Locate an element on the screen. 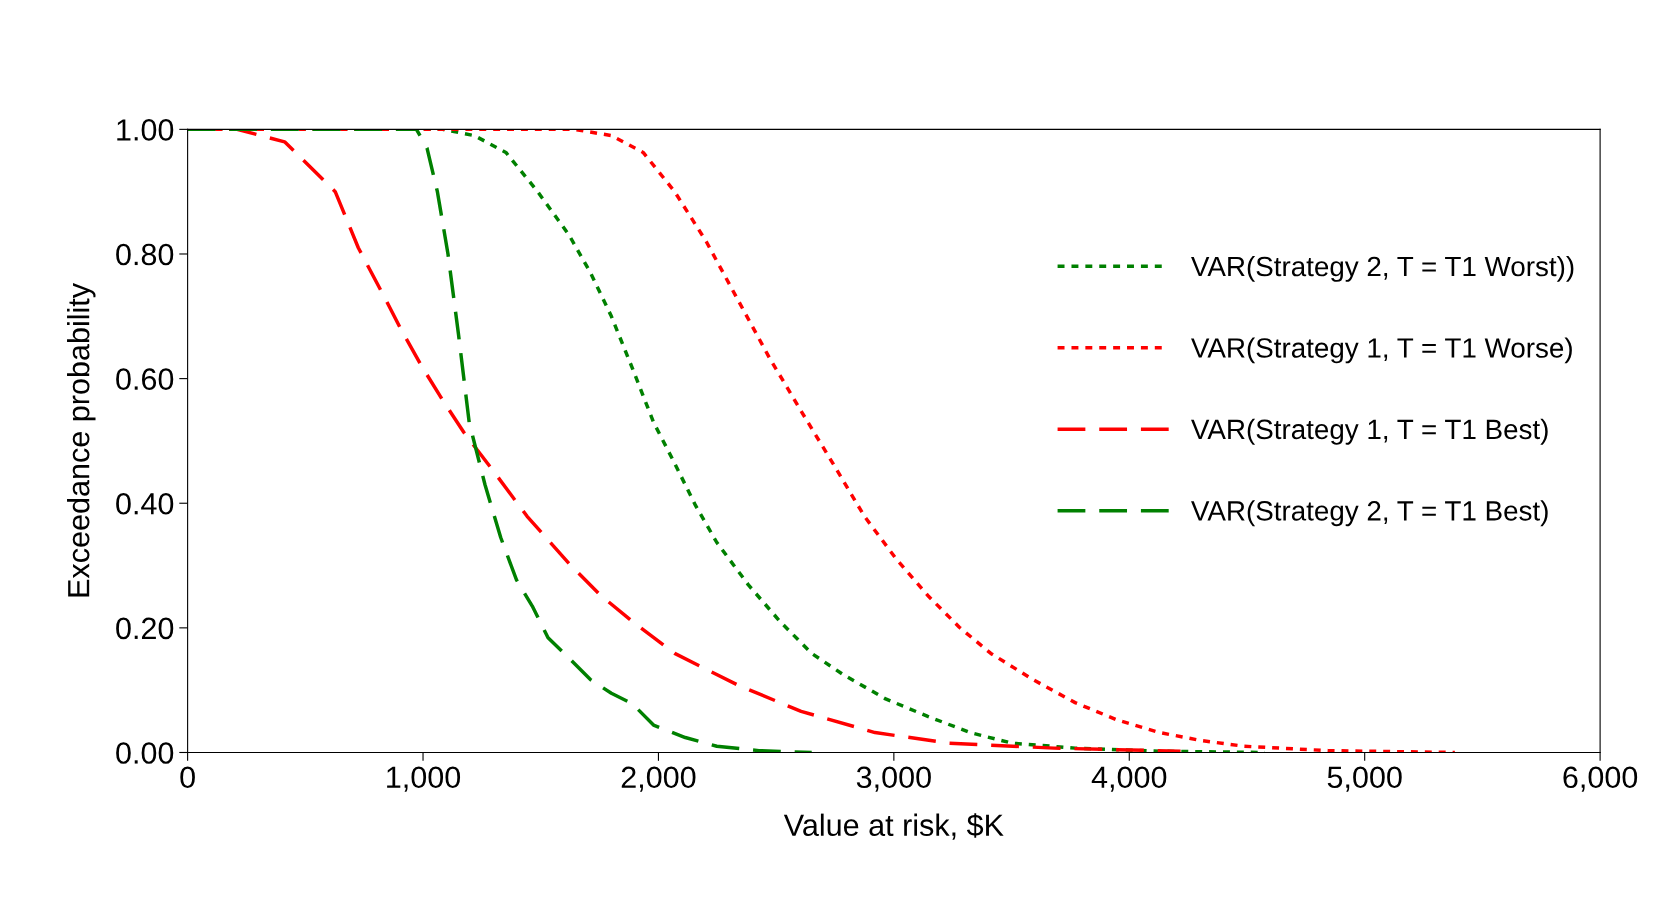  y-tick-label: 0.60 is located at coordinates (145, 379).